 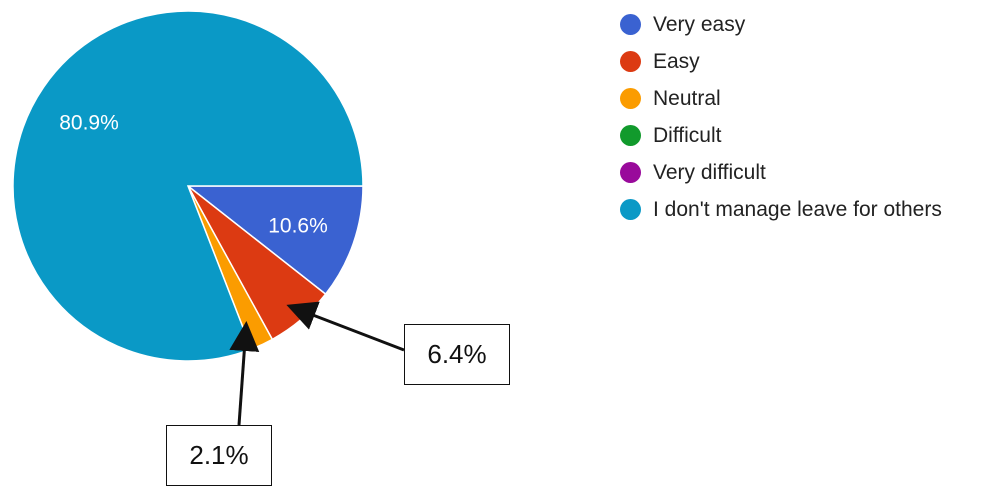 I want to click on legend-label-i-don-t-manage-leave-for-others: I don't manage leave for others, so click(x=797, y=209).